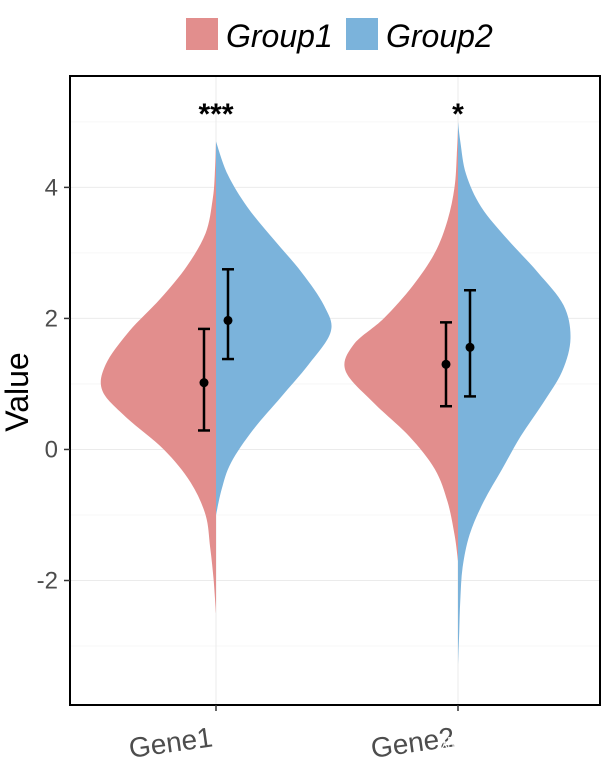  What do you see at coordinates (458, 114) in the screenshot?
I see `significance-gene2: *` at bounding box center [458, 114].